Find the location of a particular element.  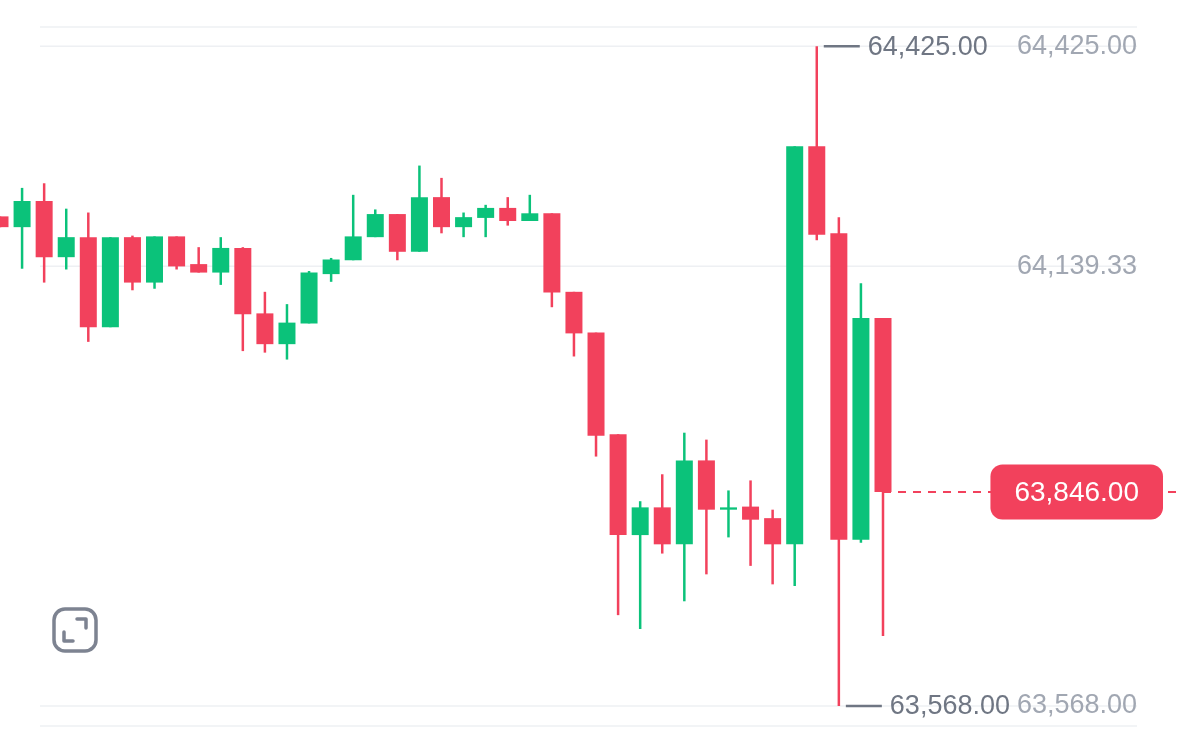

annotation: 63,568.00 is located at coordinates (949, 705).